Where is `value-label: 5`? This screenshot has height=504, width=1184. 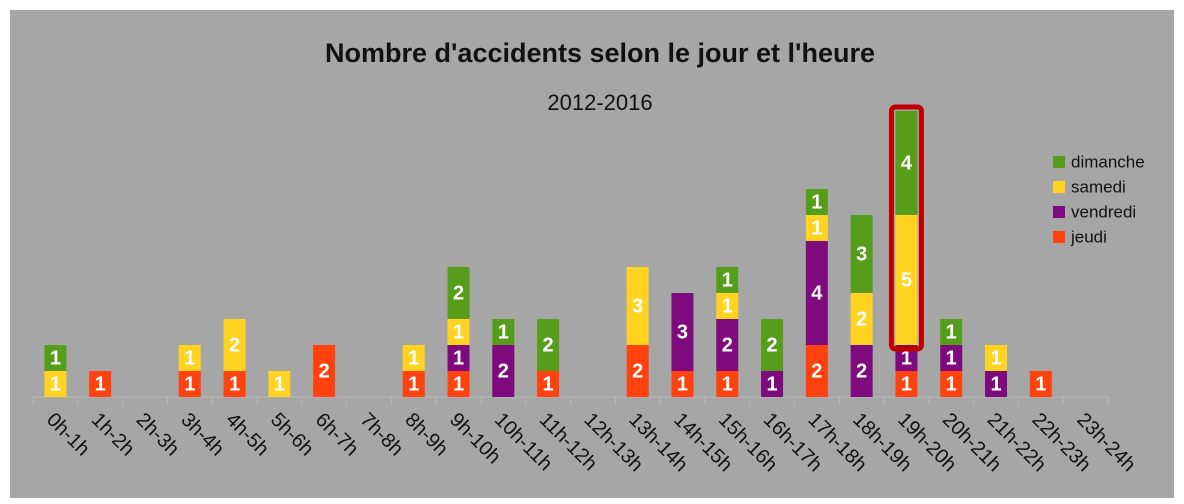
value-label: 5 is located at coordinates (906, 280).